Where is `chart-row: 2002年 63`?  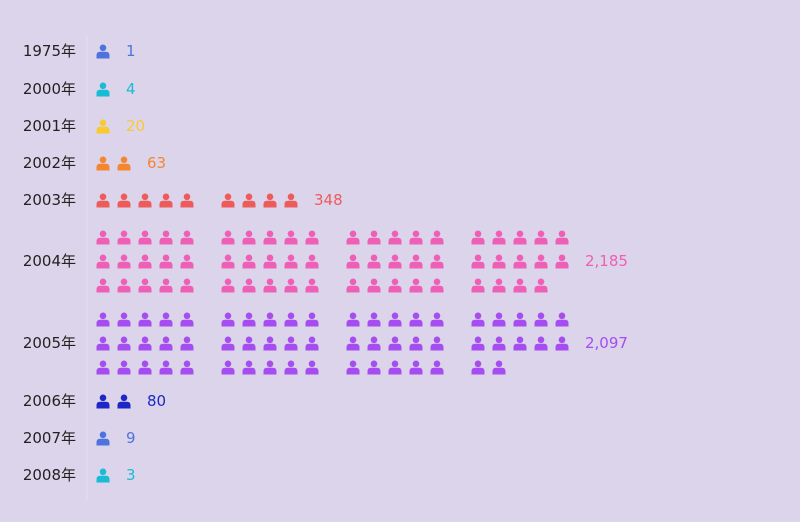 chart-row: 2002年 63 is located at coordinates (94, 163).